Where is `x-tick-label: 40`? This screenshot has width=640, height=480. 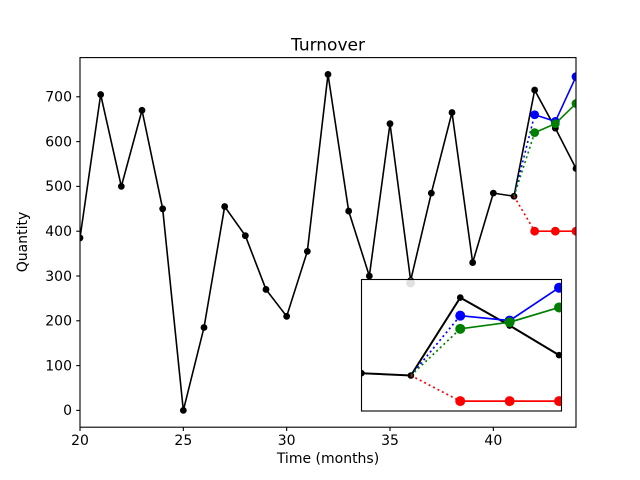 x-tick-label: 40 is located at coordinates (493, 441).